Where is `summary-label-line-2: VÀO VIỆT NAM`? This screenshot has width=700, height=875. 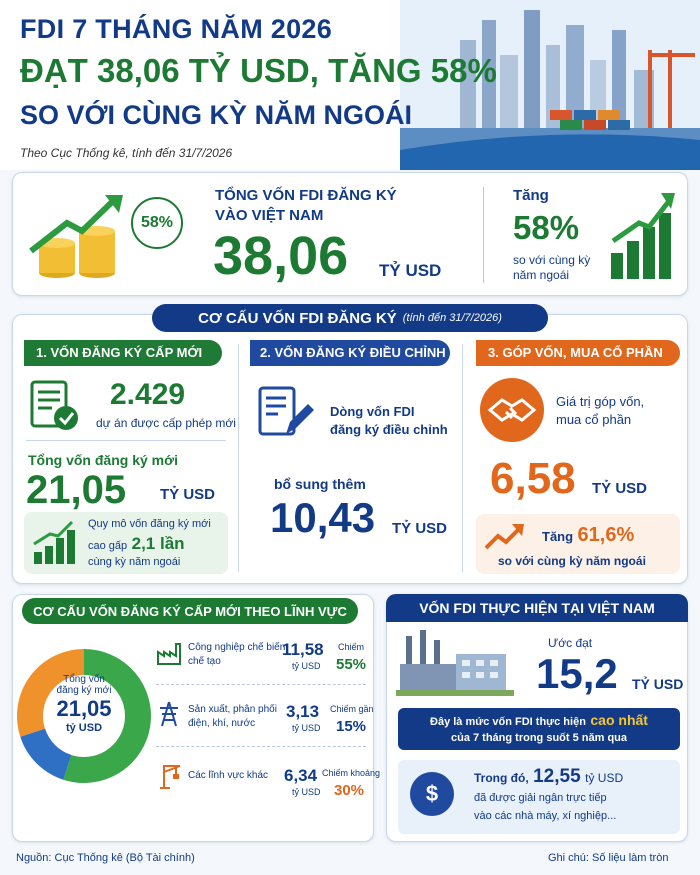
summary-label-line-2: VÀO VIỆT NAM is located at coordinates (269, 215).